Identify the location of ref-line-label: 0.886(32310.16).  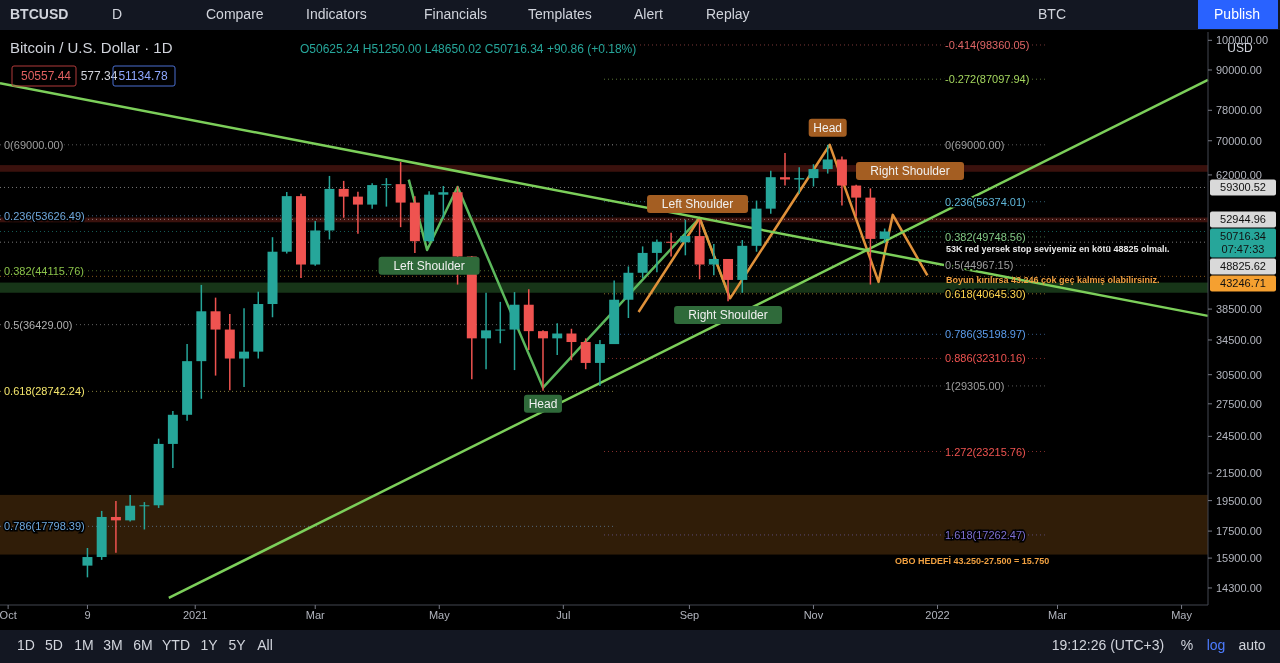
(985, 358).